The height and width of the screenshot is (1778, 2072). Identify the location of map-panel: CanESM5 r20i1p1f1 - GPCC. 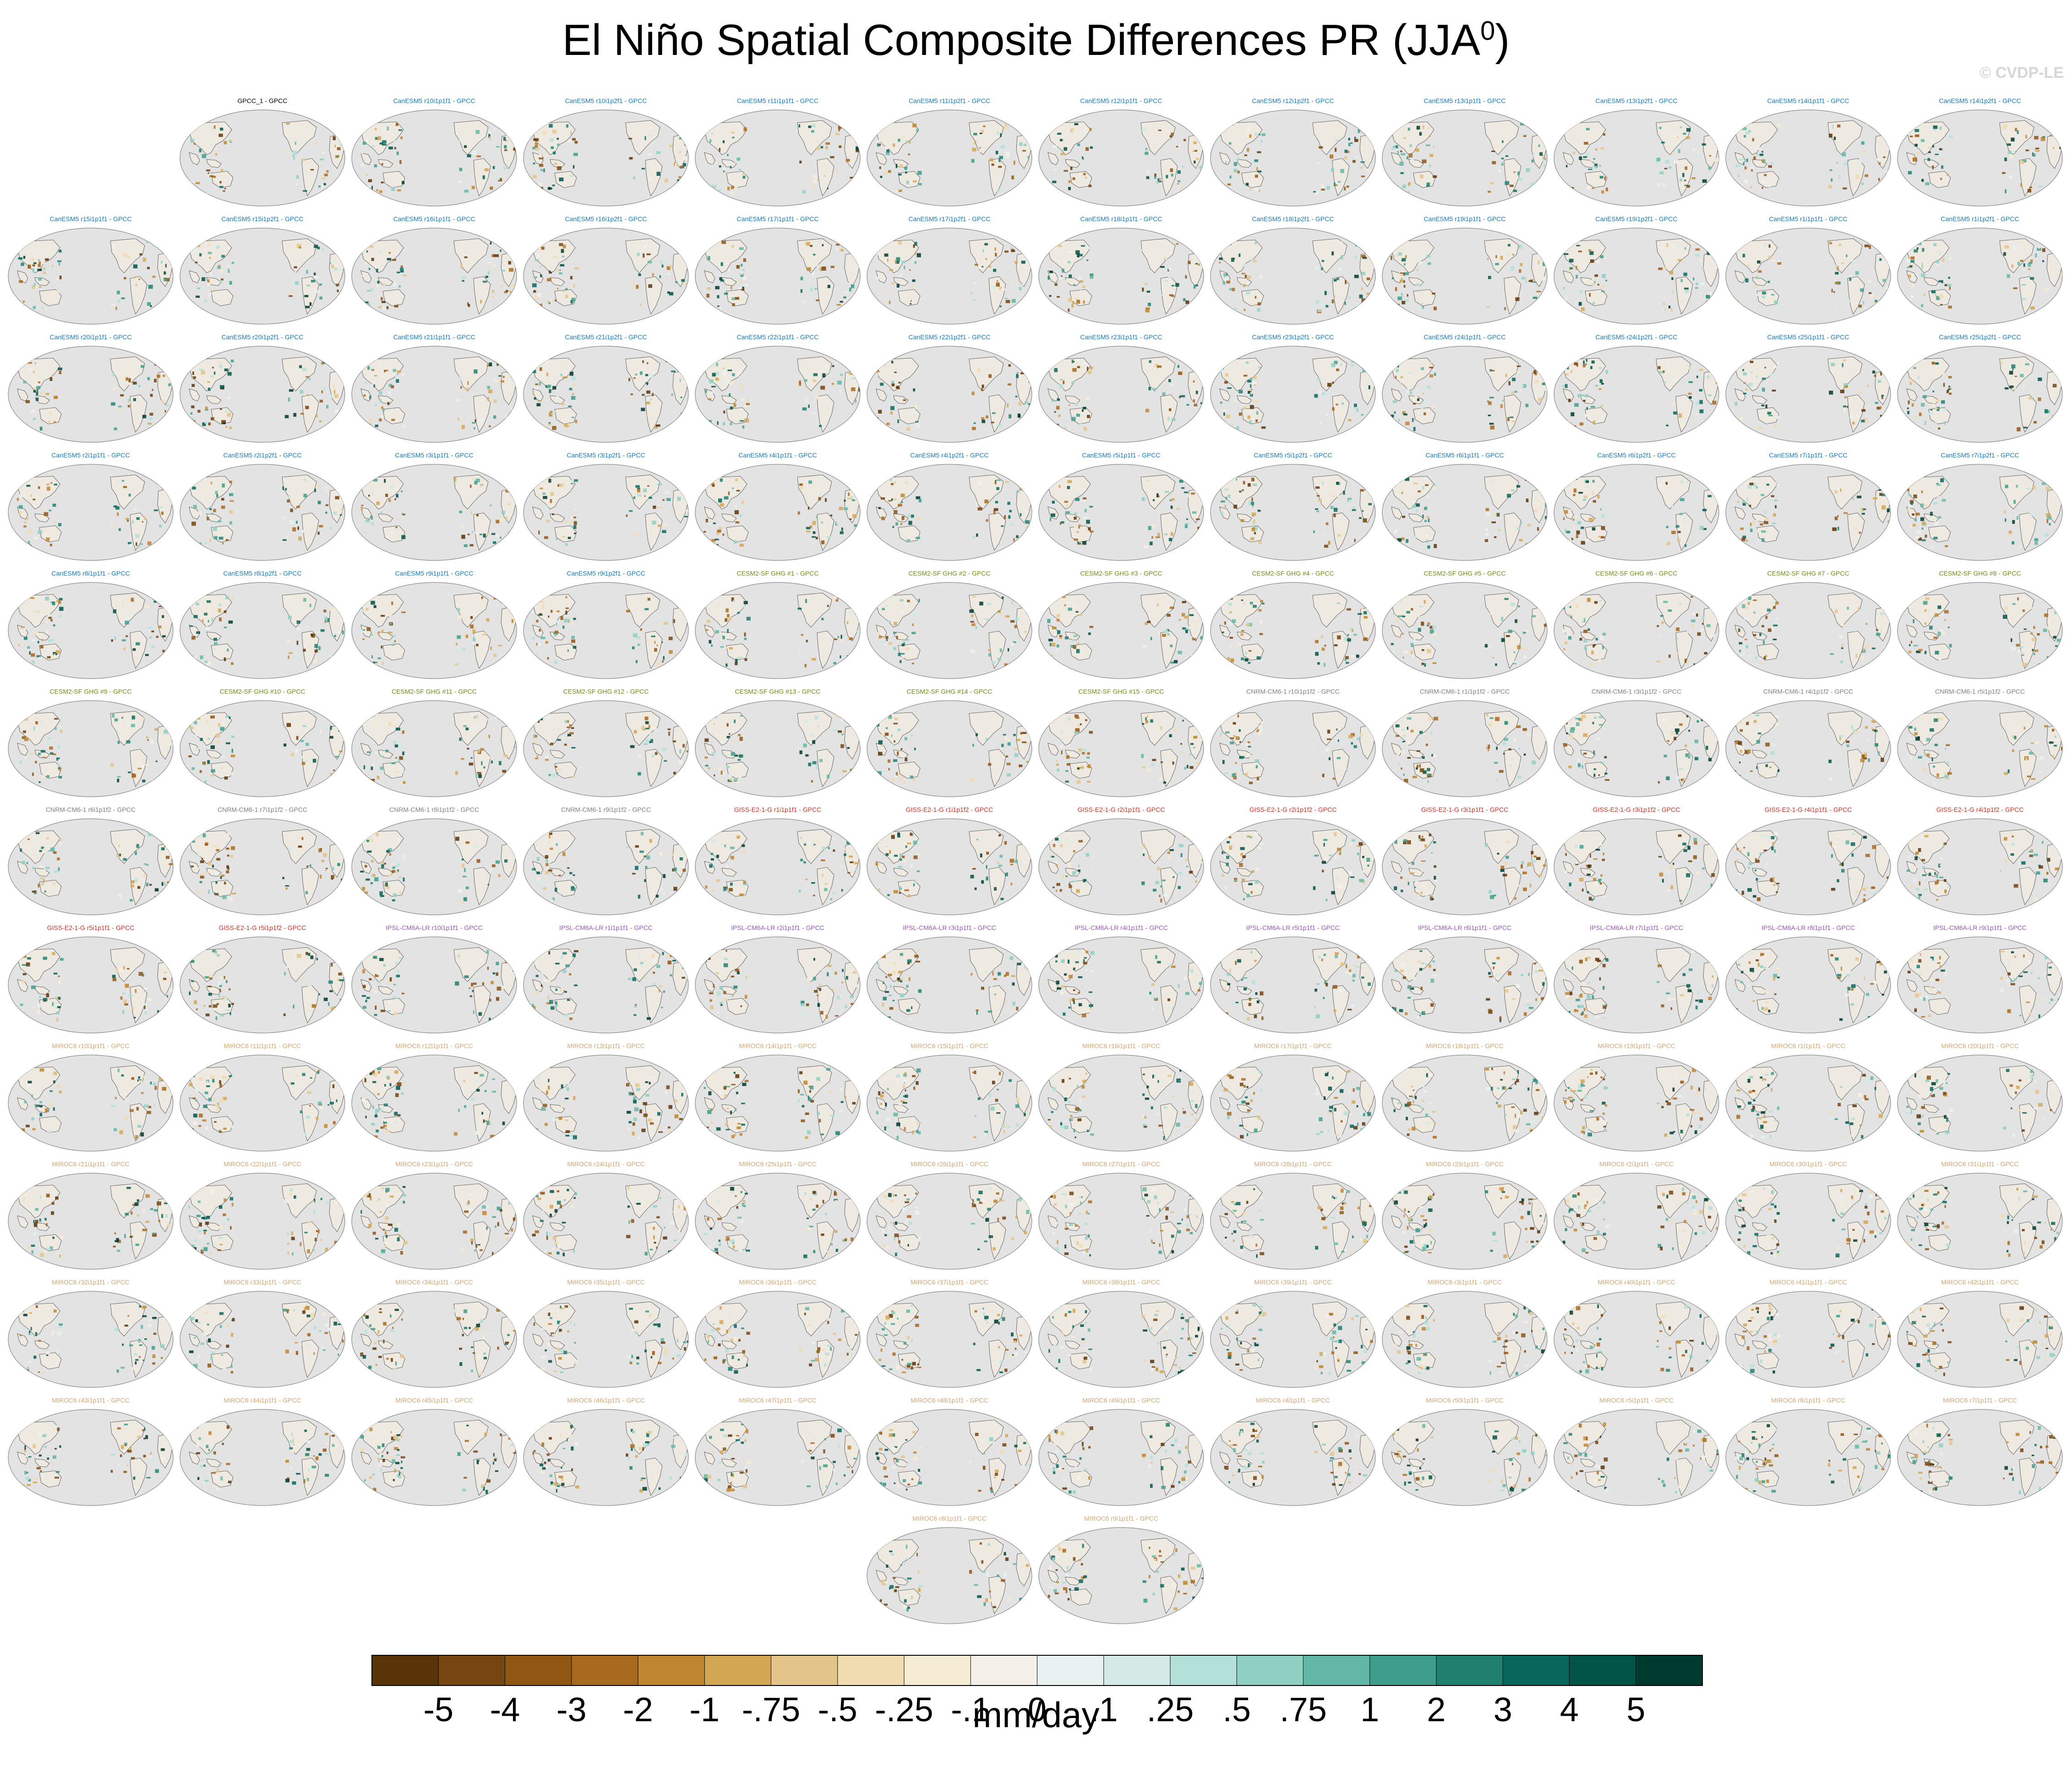
(91, 390).